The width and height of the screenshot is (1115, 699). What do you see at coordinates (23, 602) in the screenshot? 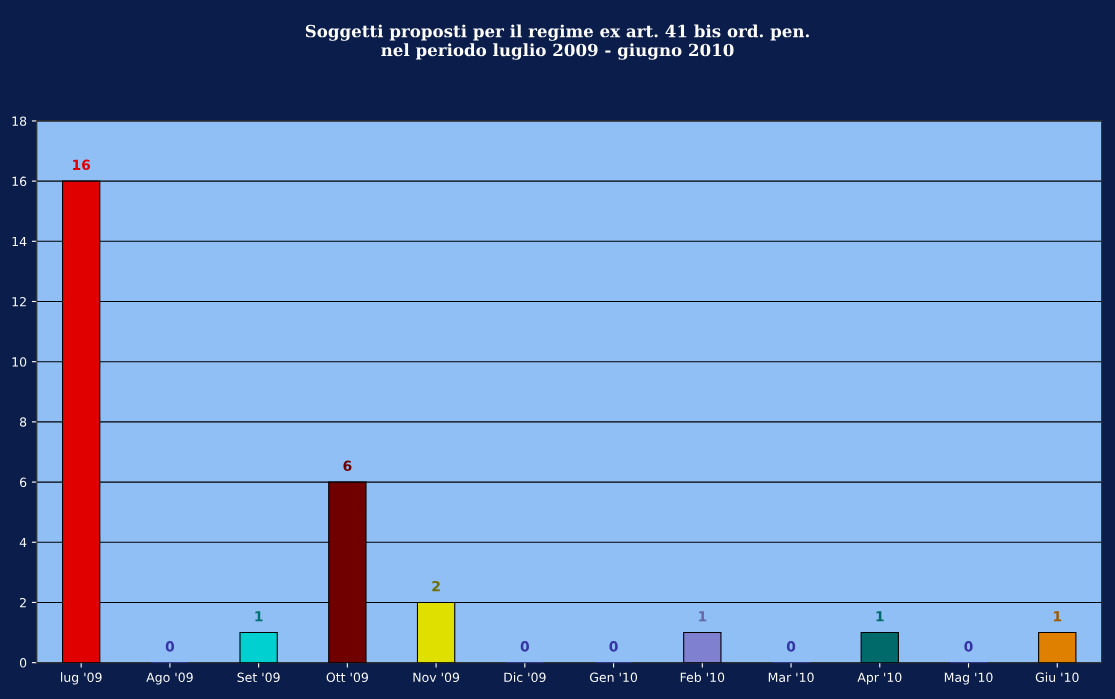
I see `y-tick-label: 2` at bounding box center [23, 602].